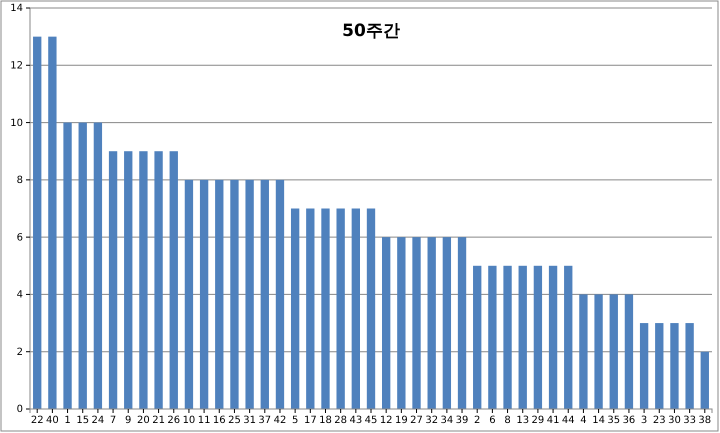 This screenshot has width=720, height=433. Describe the element at coordinates (371, 420) in the screenshot. I see `x-tick-label: 45` at that location.